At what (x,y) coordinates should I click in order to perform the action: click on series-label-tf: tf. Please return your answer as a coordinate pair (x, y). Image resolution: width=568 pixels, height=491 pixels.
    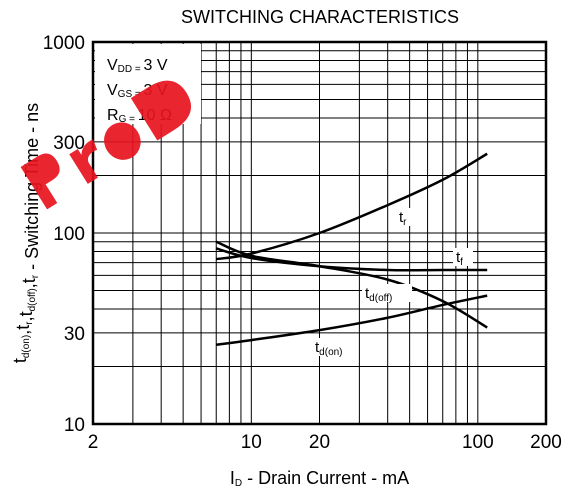
    Looking at the image, I should click on (459, 258).